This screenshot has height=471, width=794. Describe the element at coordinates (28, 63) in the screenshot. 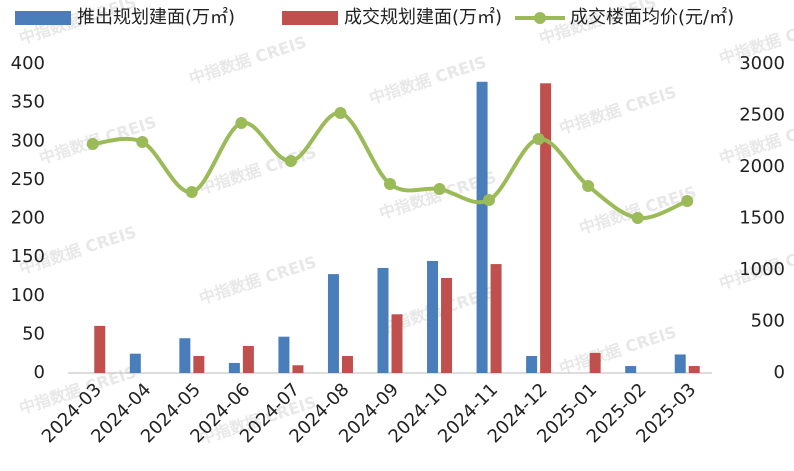

I see `y-tick-label: 400` at that location.